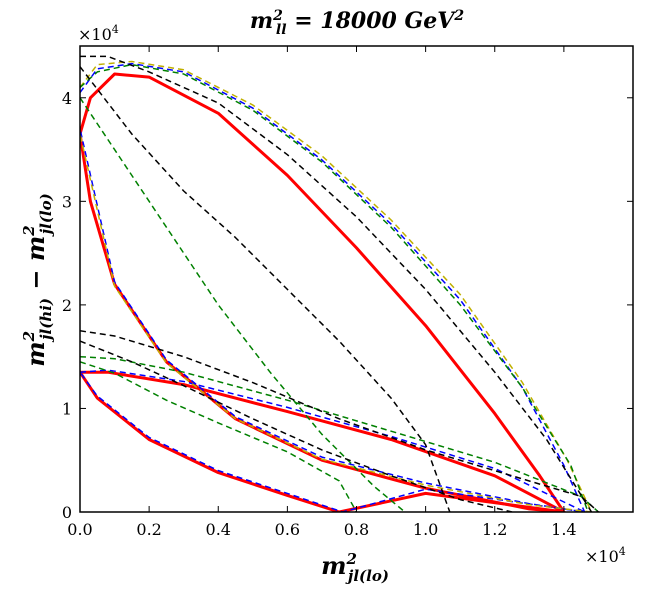  I want to click on y-tick-label: 3, so click(67, 201).